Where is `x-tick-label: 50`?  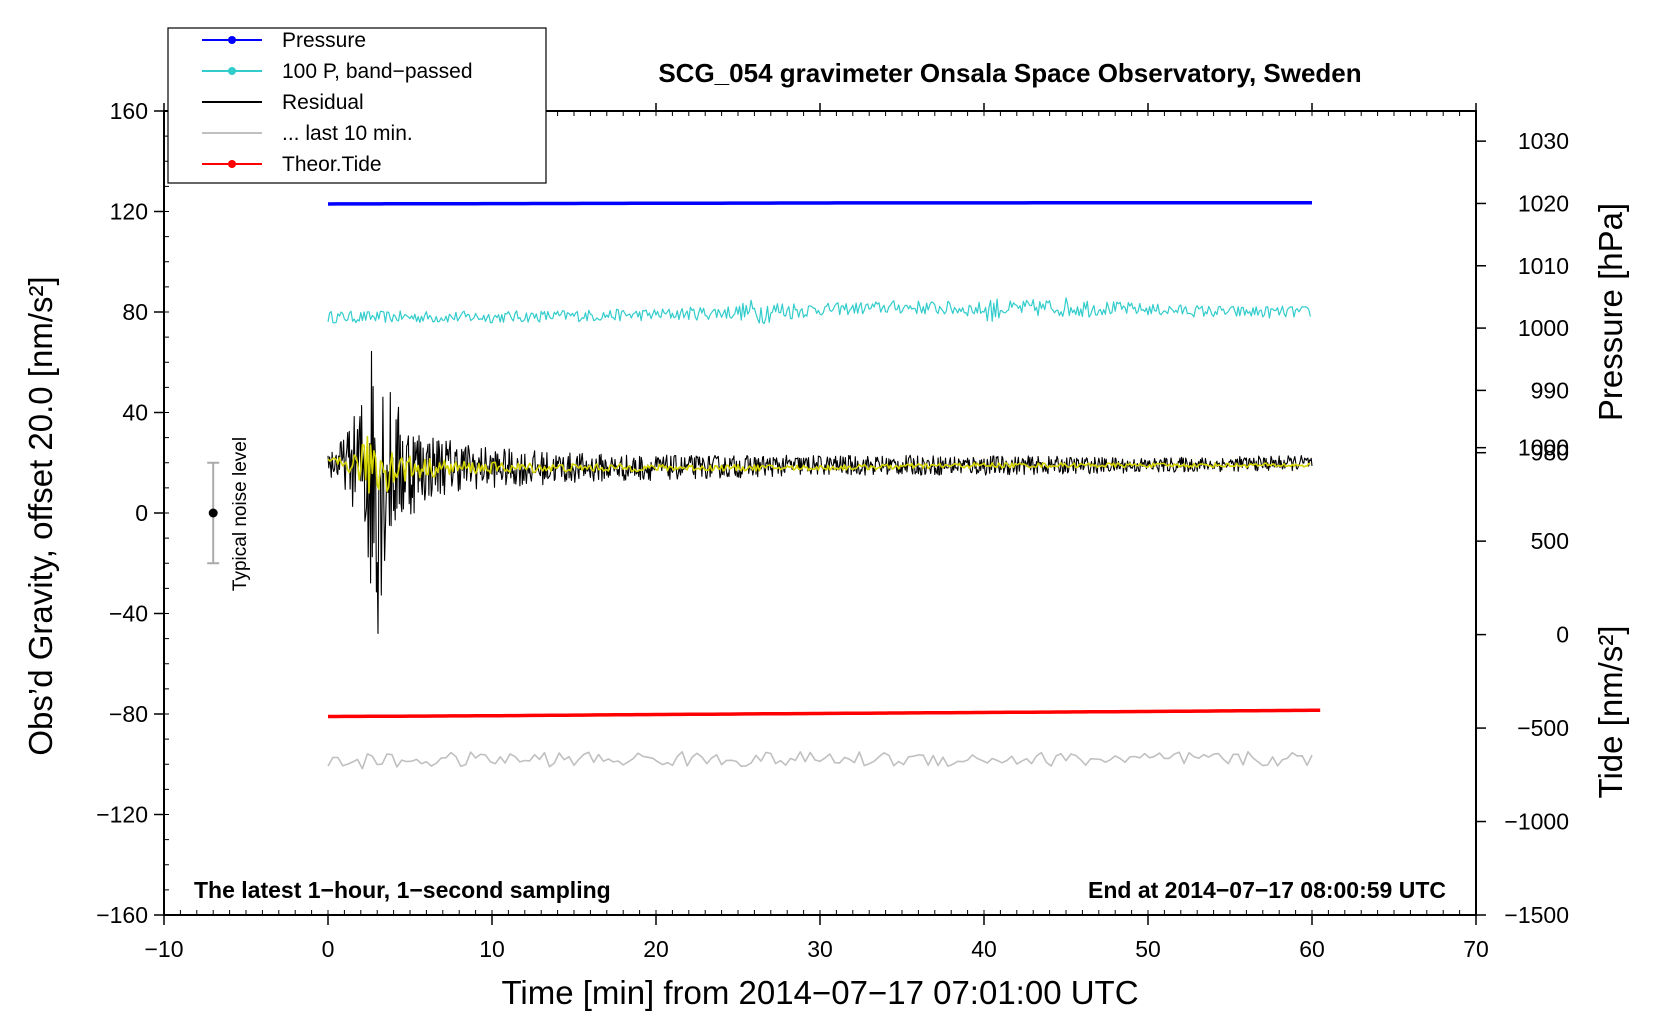
x-tick-label: 50 is located at coordinates (1148, 949).